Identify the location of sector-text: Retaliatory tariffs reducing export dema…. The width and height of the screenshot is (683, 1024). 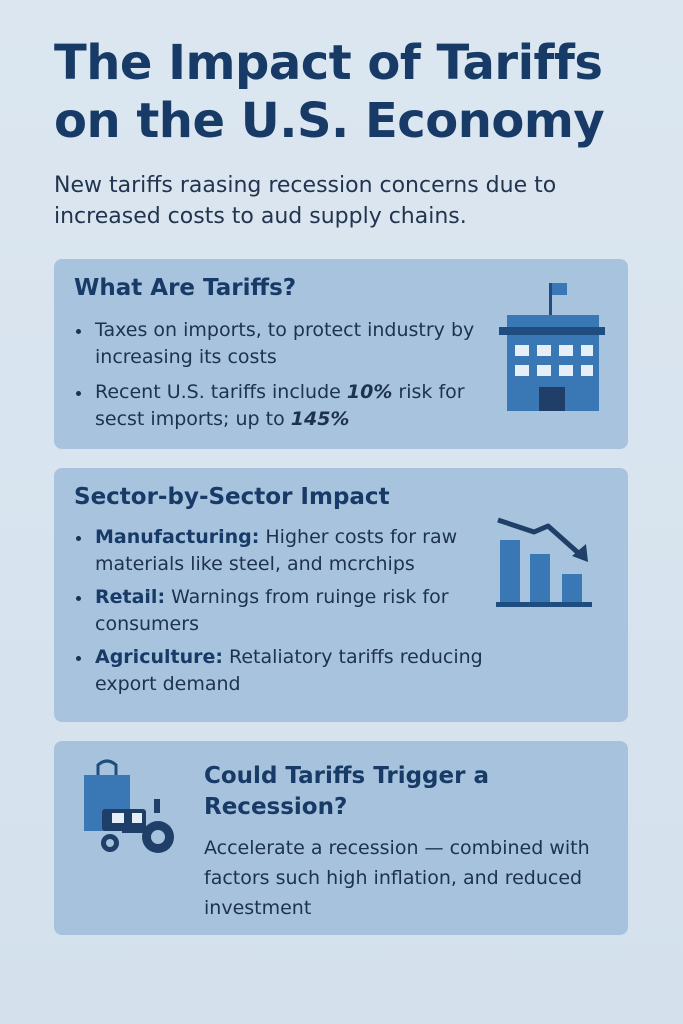
(289, 670).